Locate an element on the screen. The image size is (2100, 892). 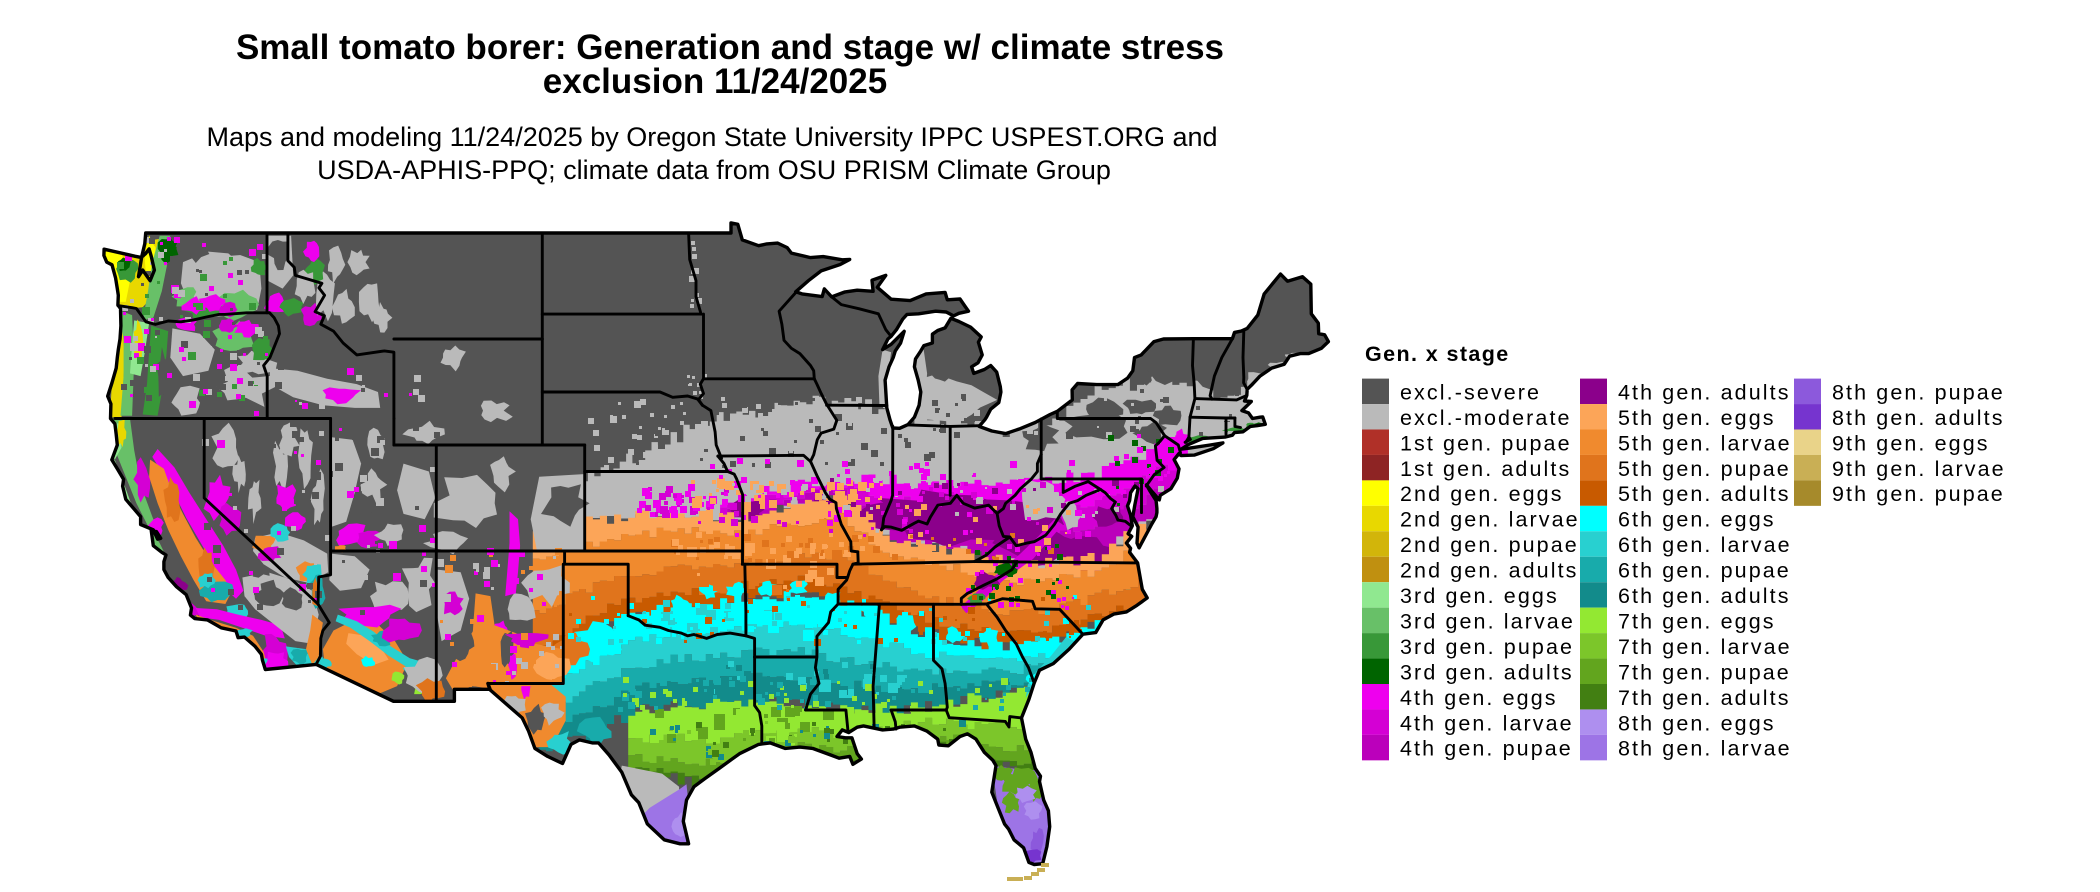
svg-text: excl.-moderate is located at coordinates (1486, 418).